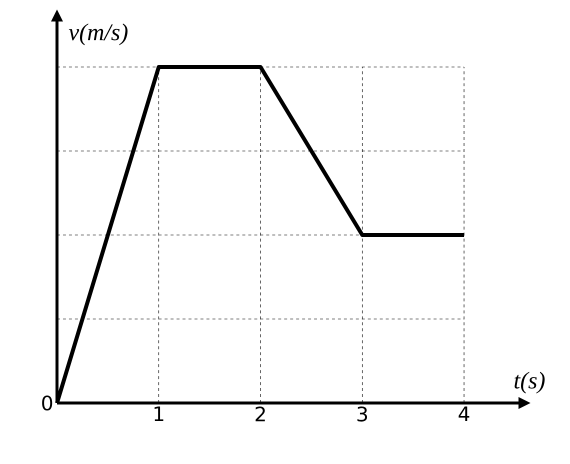  What do you see at coordinates (260, 414) in the screenshot?
I see `x-tick-label: 2` at bounding box center [260, 414].